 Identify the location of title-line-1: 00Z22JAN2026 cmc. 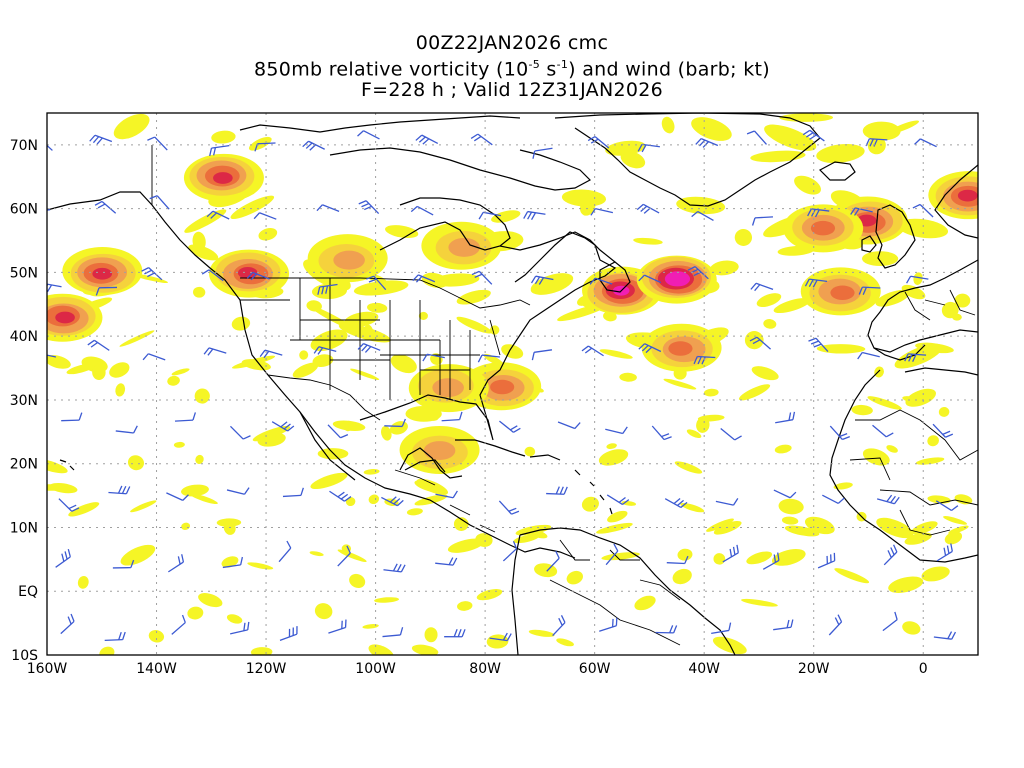
(512, 43).